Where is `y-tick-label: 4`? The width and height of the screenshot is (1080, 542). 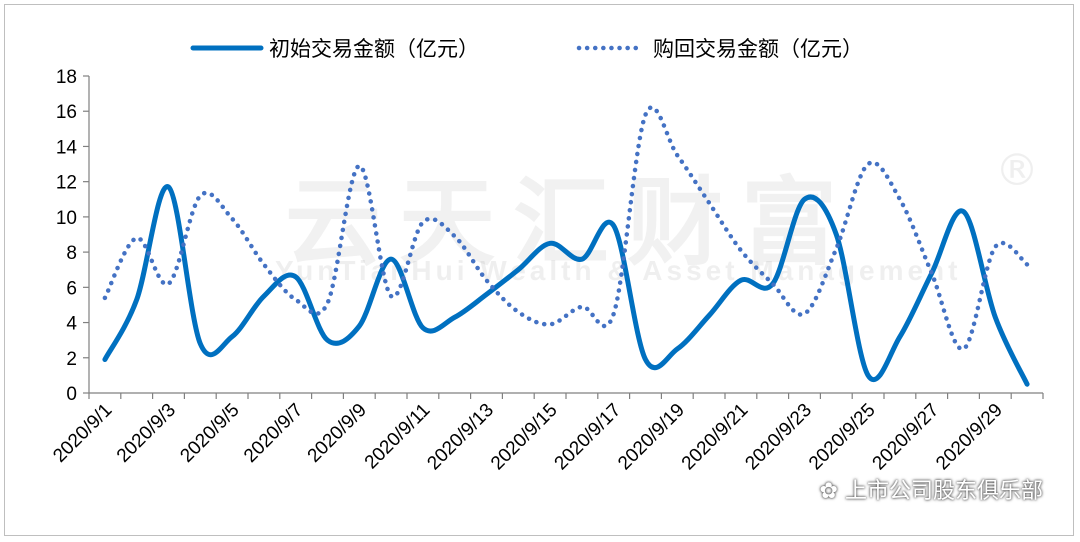 y-tick-label: 4 is located at coordinates (71, 324).